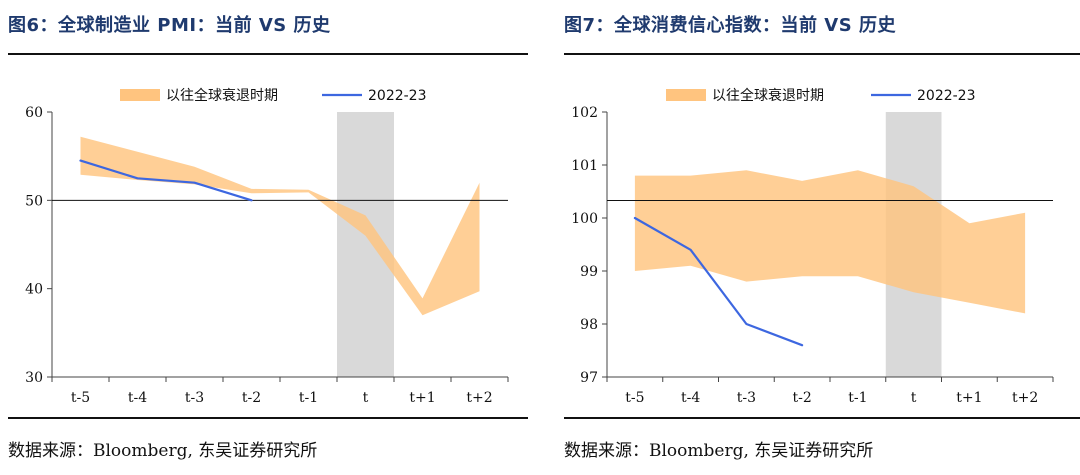 The width and height of the screenshot is (1080, 475). I want to click on y-tick-label: 40, so click(34, 290).